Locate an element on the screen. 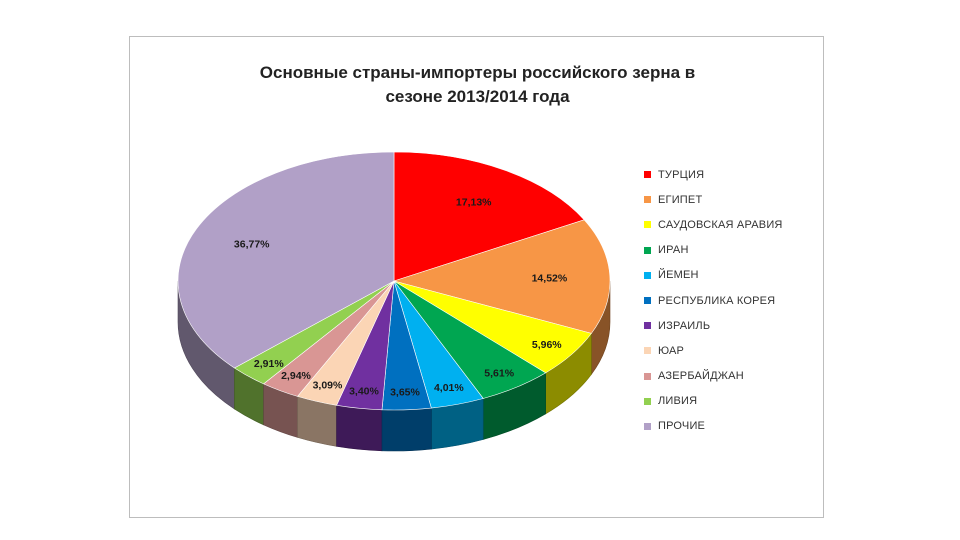  data-label: 36,77% is located at coordinates (252, 245).